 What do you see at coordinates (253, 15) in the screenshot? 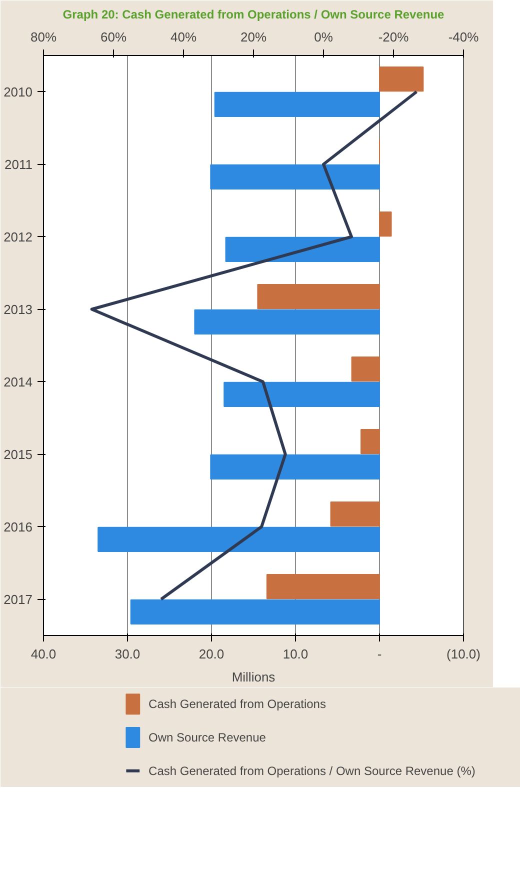
I see `chart-title: Graph 20: Cash Generated from Operations / Own Source Revenue` at bounding box center [253, 15].